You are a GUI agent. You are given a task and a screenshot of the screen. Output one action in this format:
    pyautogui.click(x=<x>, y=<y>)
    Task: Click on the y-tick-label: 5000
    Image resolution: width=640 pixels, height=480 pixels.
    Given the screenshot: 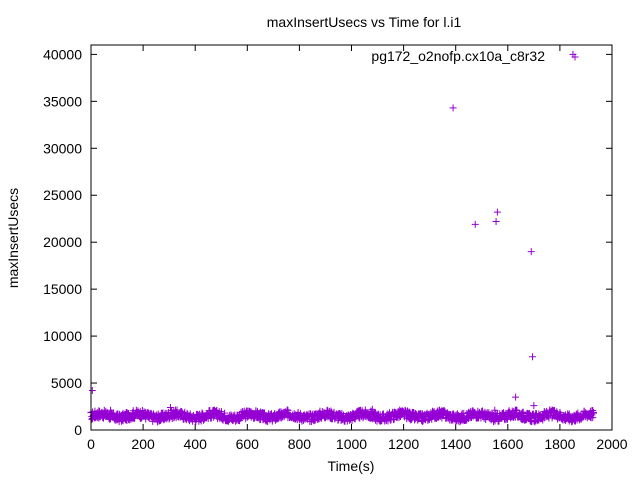 What is the action you would take?
    pyautogui.click(x=66, y=383)
    